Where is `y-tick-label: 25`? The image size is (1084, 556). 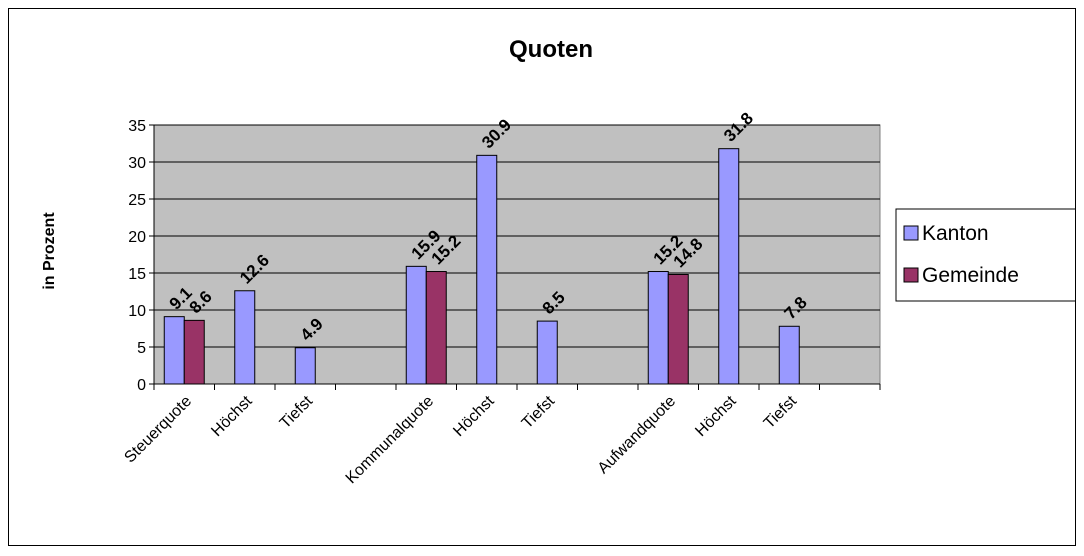
y-tick-label: 25 is located at coordinates (137, 200).